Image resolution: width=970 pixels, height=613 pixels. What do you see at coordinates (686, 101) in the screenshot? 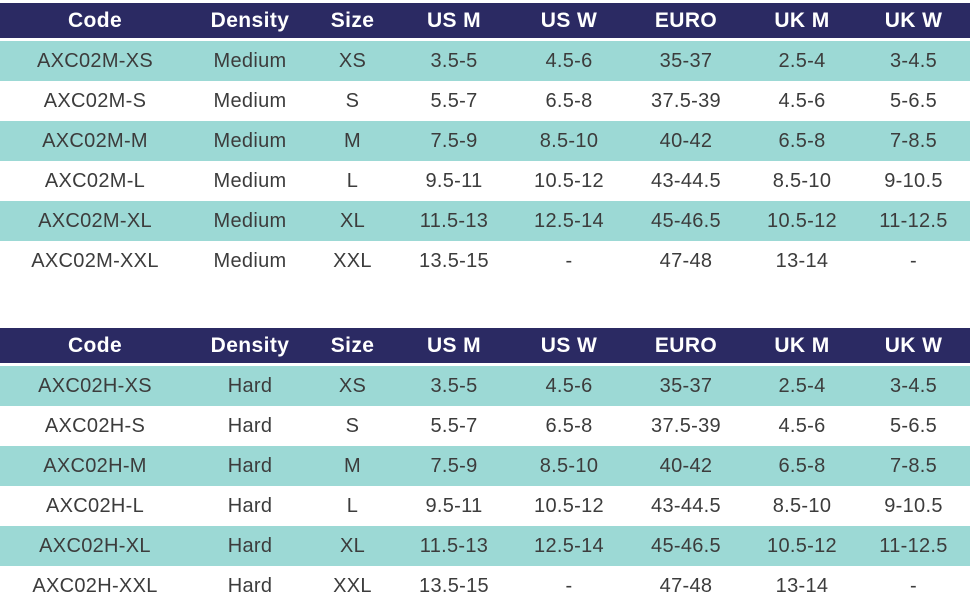
I see `table-cell: 37.5-39` at bounding box center [686, 101].